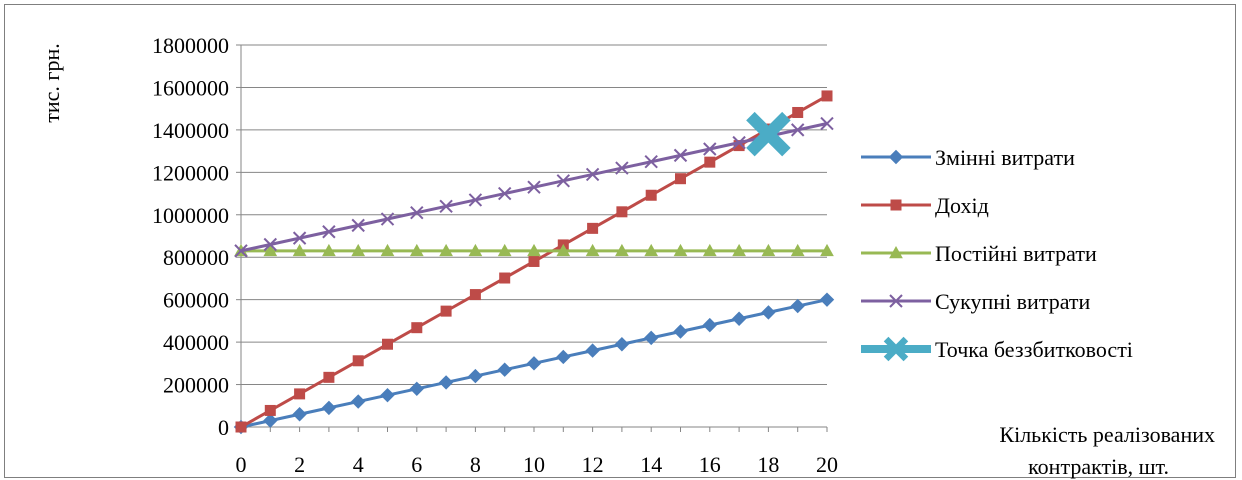 The image size is (1242, 480). Describe the element at coordinates (593, 464) in the screenshot. I see `x-tick-label: 12` at that location.